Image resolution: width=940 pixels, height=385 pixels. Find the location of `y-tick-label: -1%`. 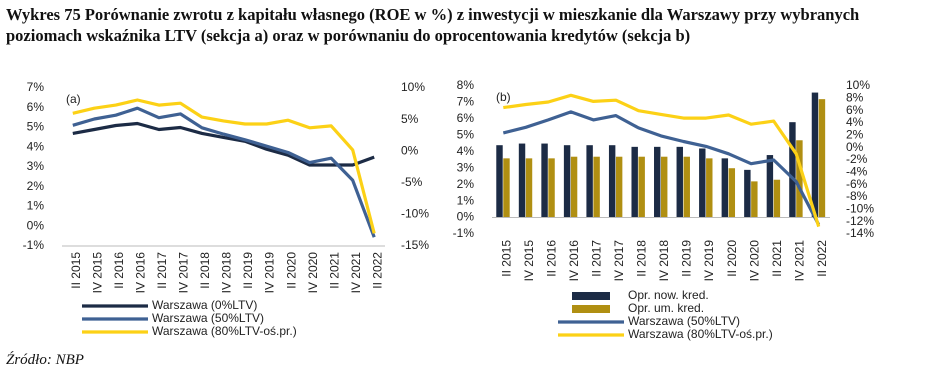

y-tick-label: -1% is located at coordinates (464, 233).